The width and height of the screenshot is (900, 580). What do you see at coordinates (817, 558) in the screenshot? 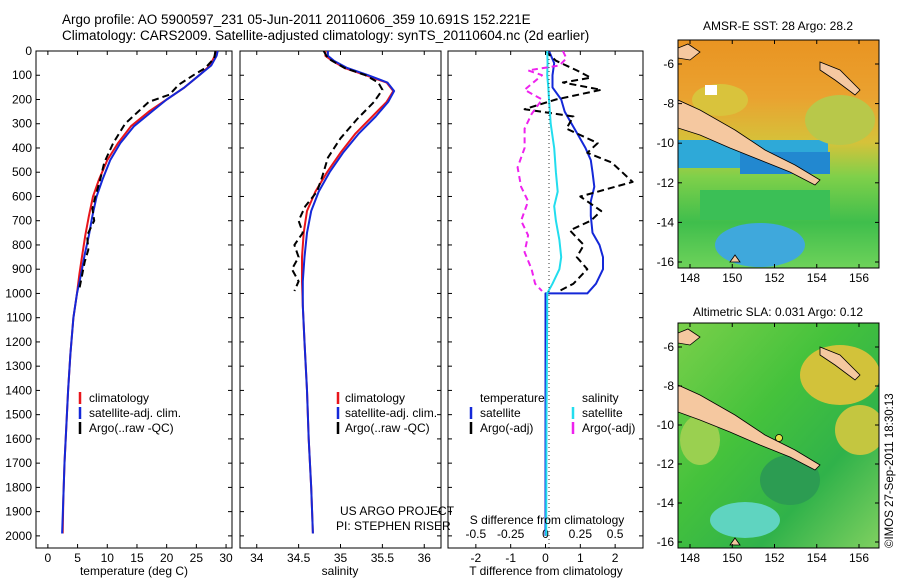
I see `lon-tick-label: 154` at bounding box center [817, 558].